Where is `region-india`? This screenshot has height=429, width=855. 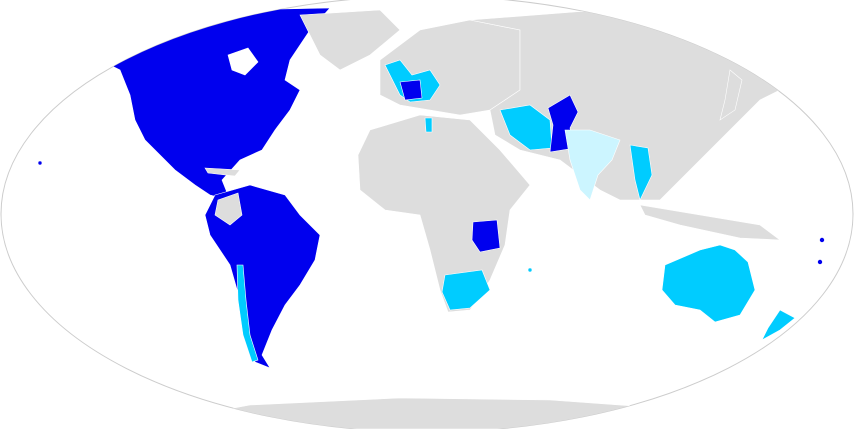 region-india is located at coordinates (592, 165).